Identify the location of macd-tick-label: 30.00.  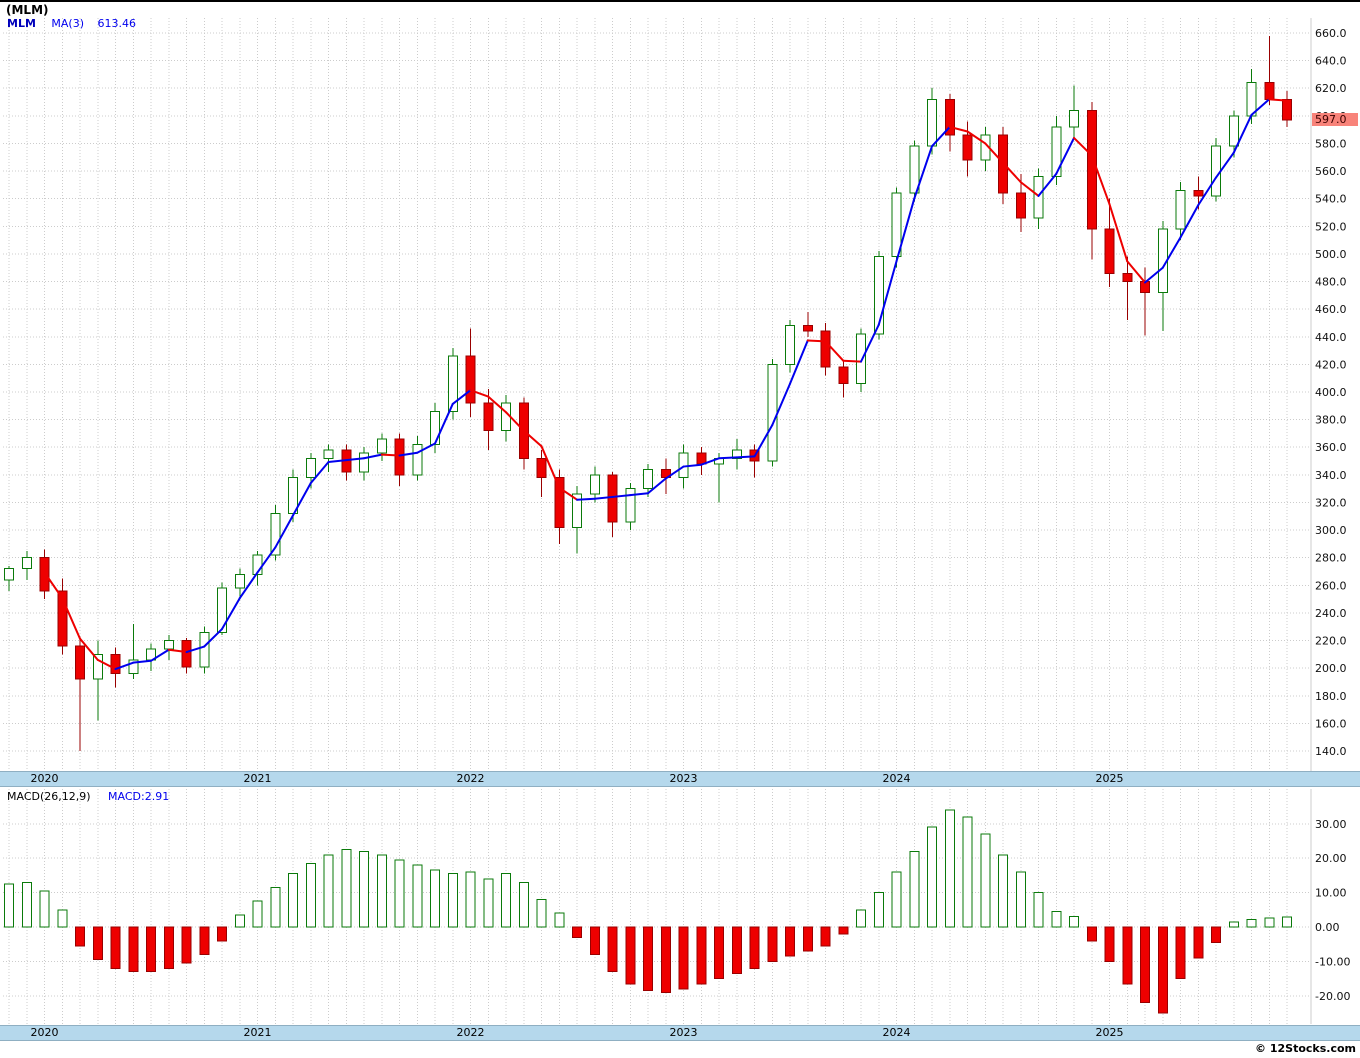
(1331, 824).